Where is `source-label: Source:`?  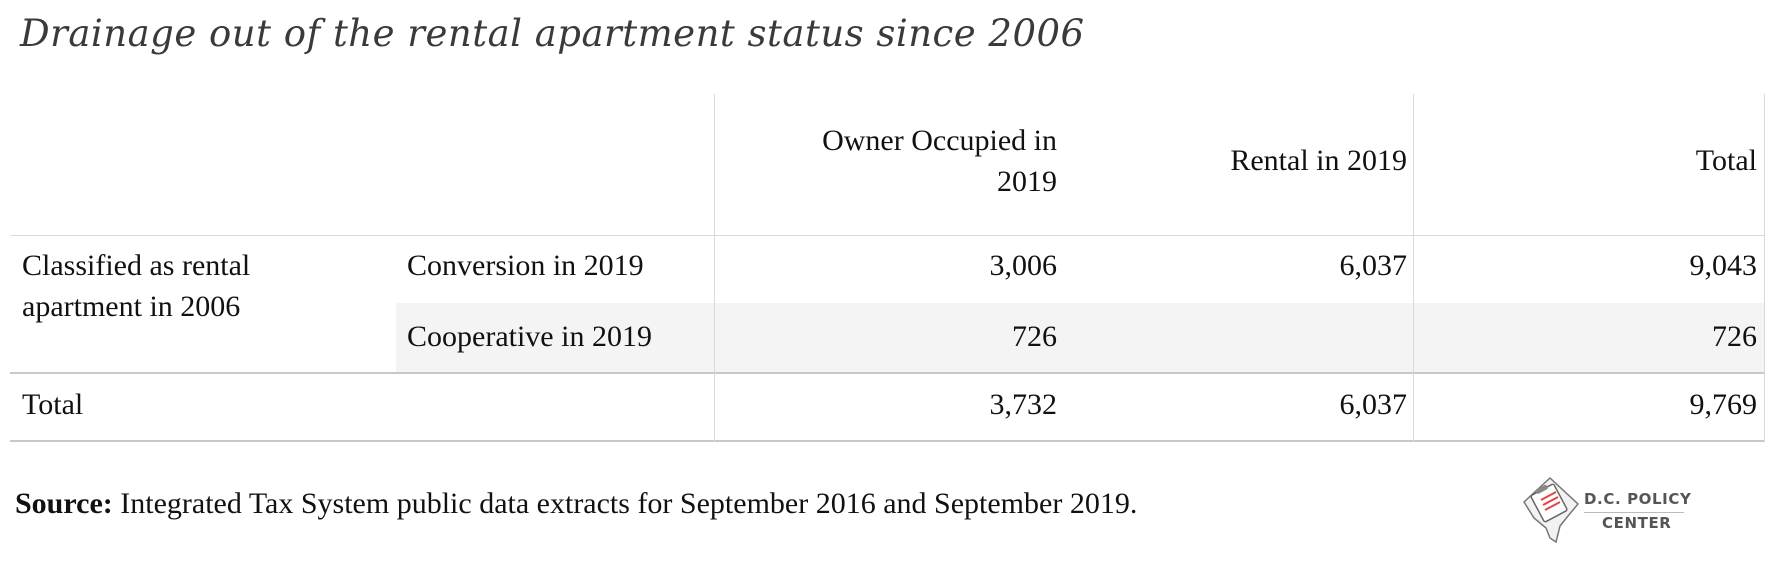
source-label: Source: is located at coordinates (64, 503).